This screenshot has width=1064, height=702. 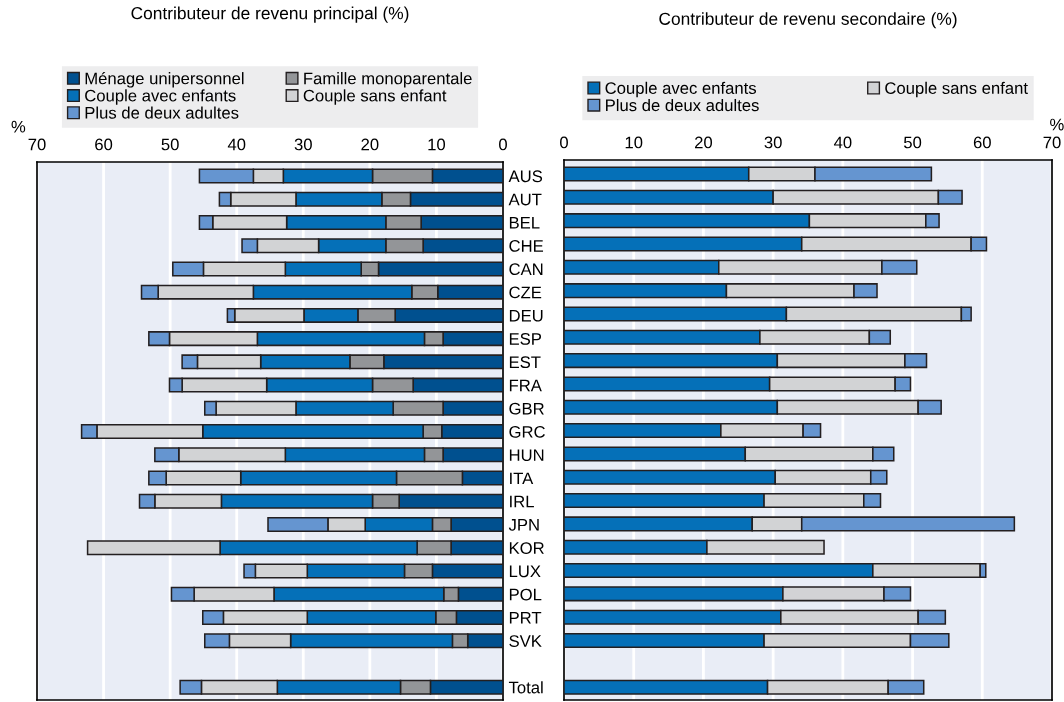 I want to click on y-tick-label: Total, so click(x=525, y=687).